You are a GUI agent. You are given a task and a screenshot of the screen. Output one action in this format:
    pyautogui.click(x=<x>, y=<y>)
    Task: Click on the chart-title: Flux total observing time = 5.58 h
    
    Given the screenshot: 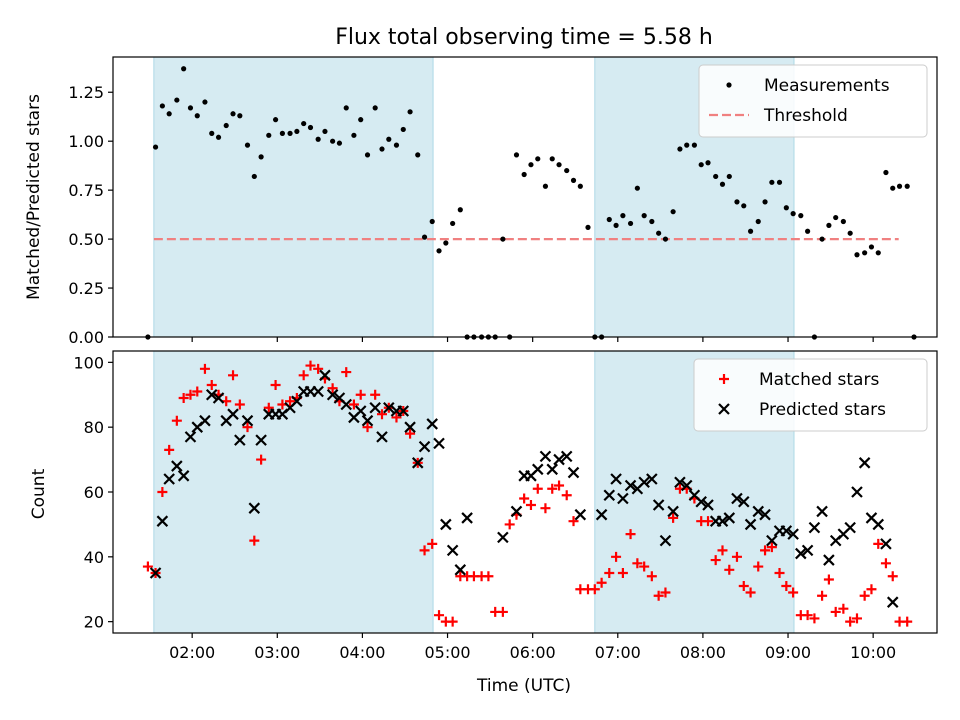 What is the action you would take?
    pyautogui.click(x=524, y=37)
    